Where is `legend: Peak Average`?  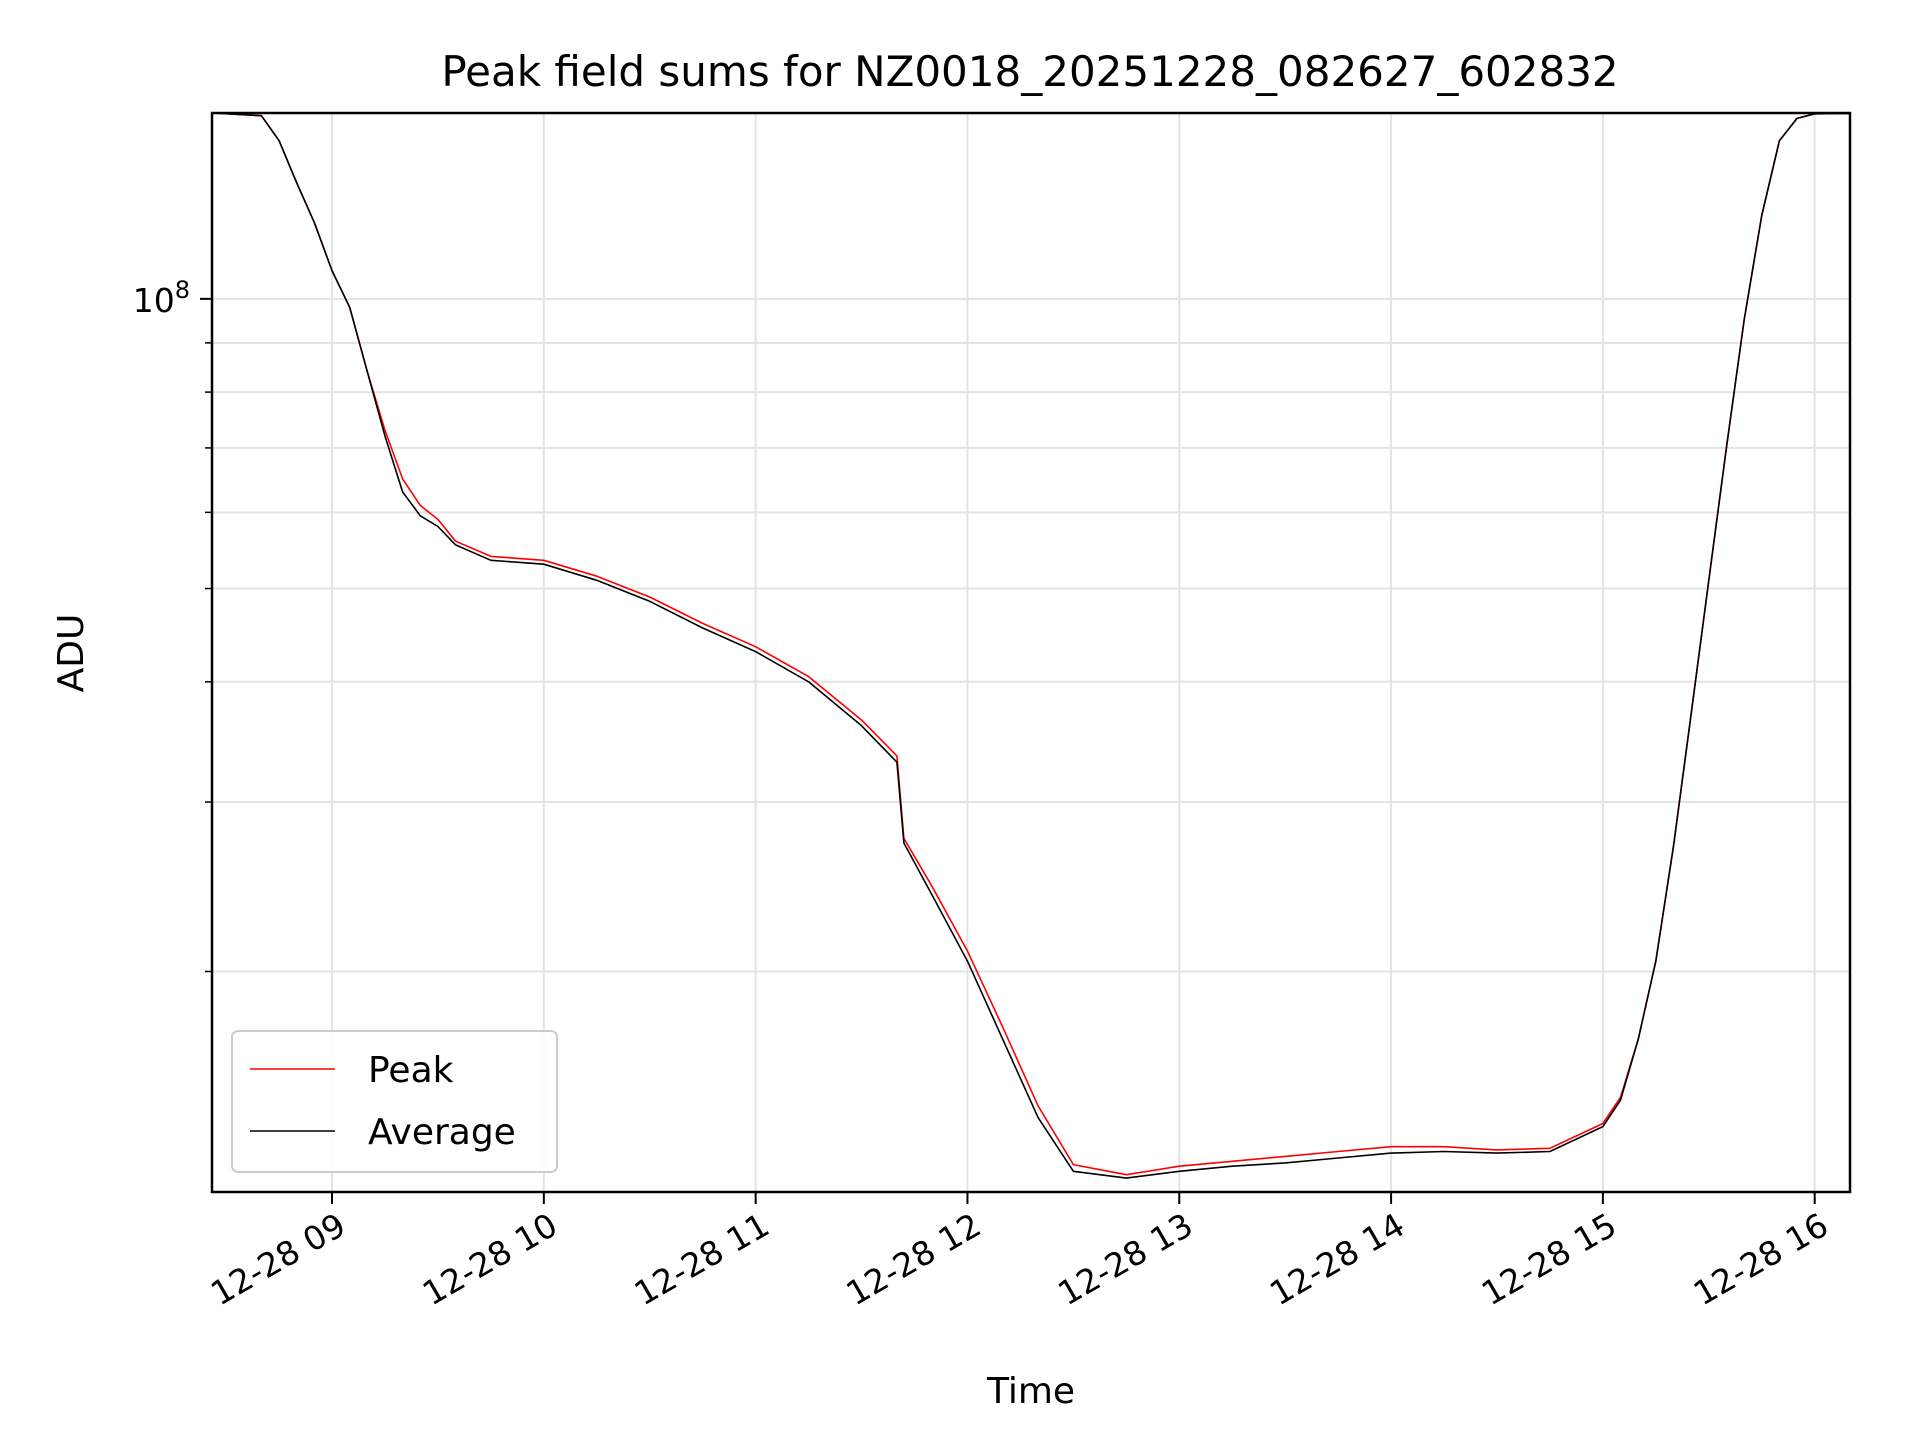 legend: Peak Average is located at coordinates (394, 1101).